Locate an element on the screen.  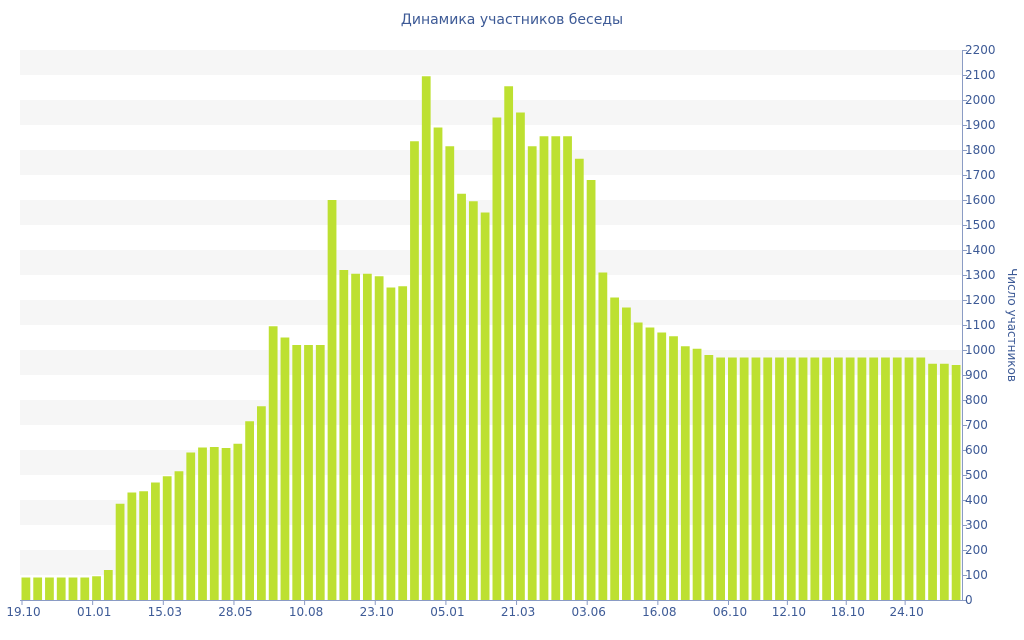
y-tick-label: 2100 is located at coordinates (980, 75).